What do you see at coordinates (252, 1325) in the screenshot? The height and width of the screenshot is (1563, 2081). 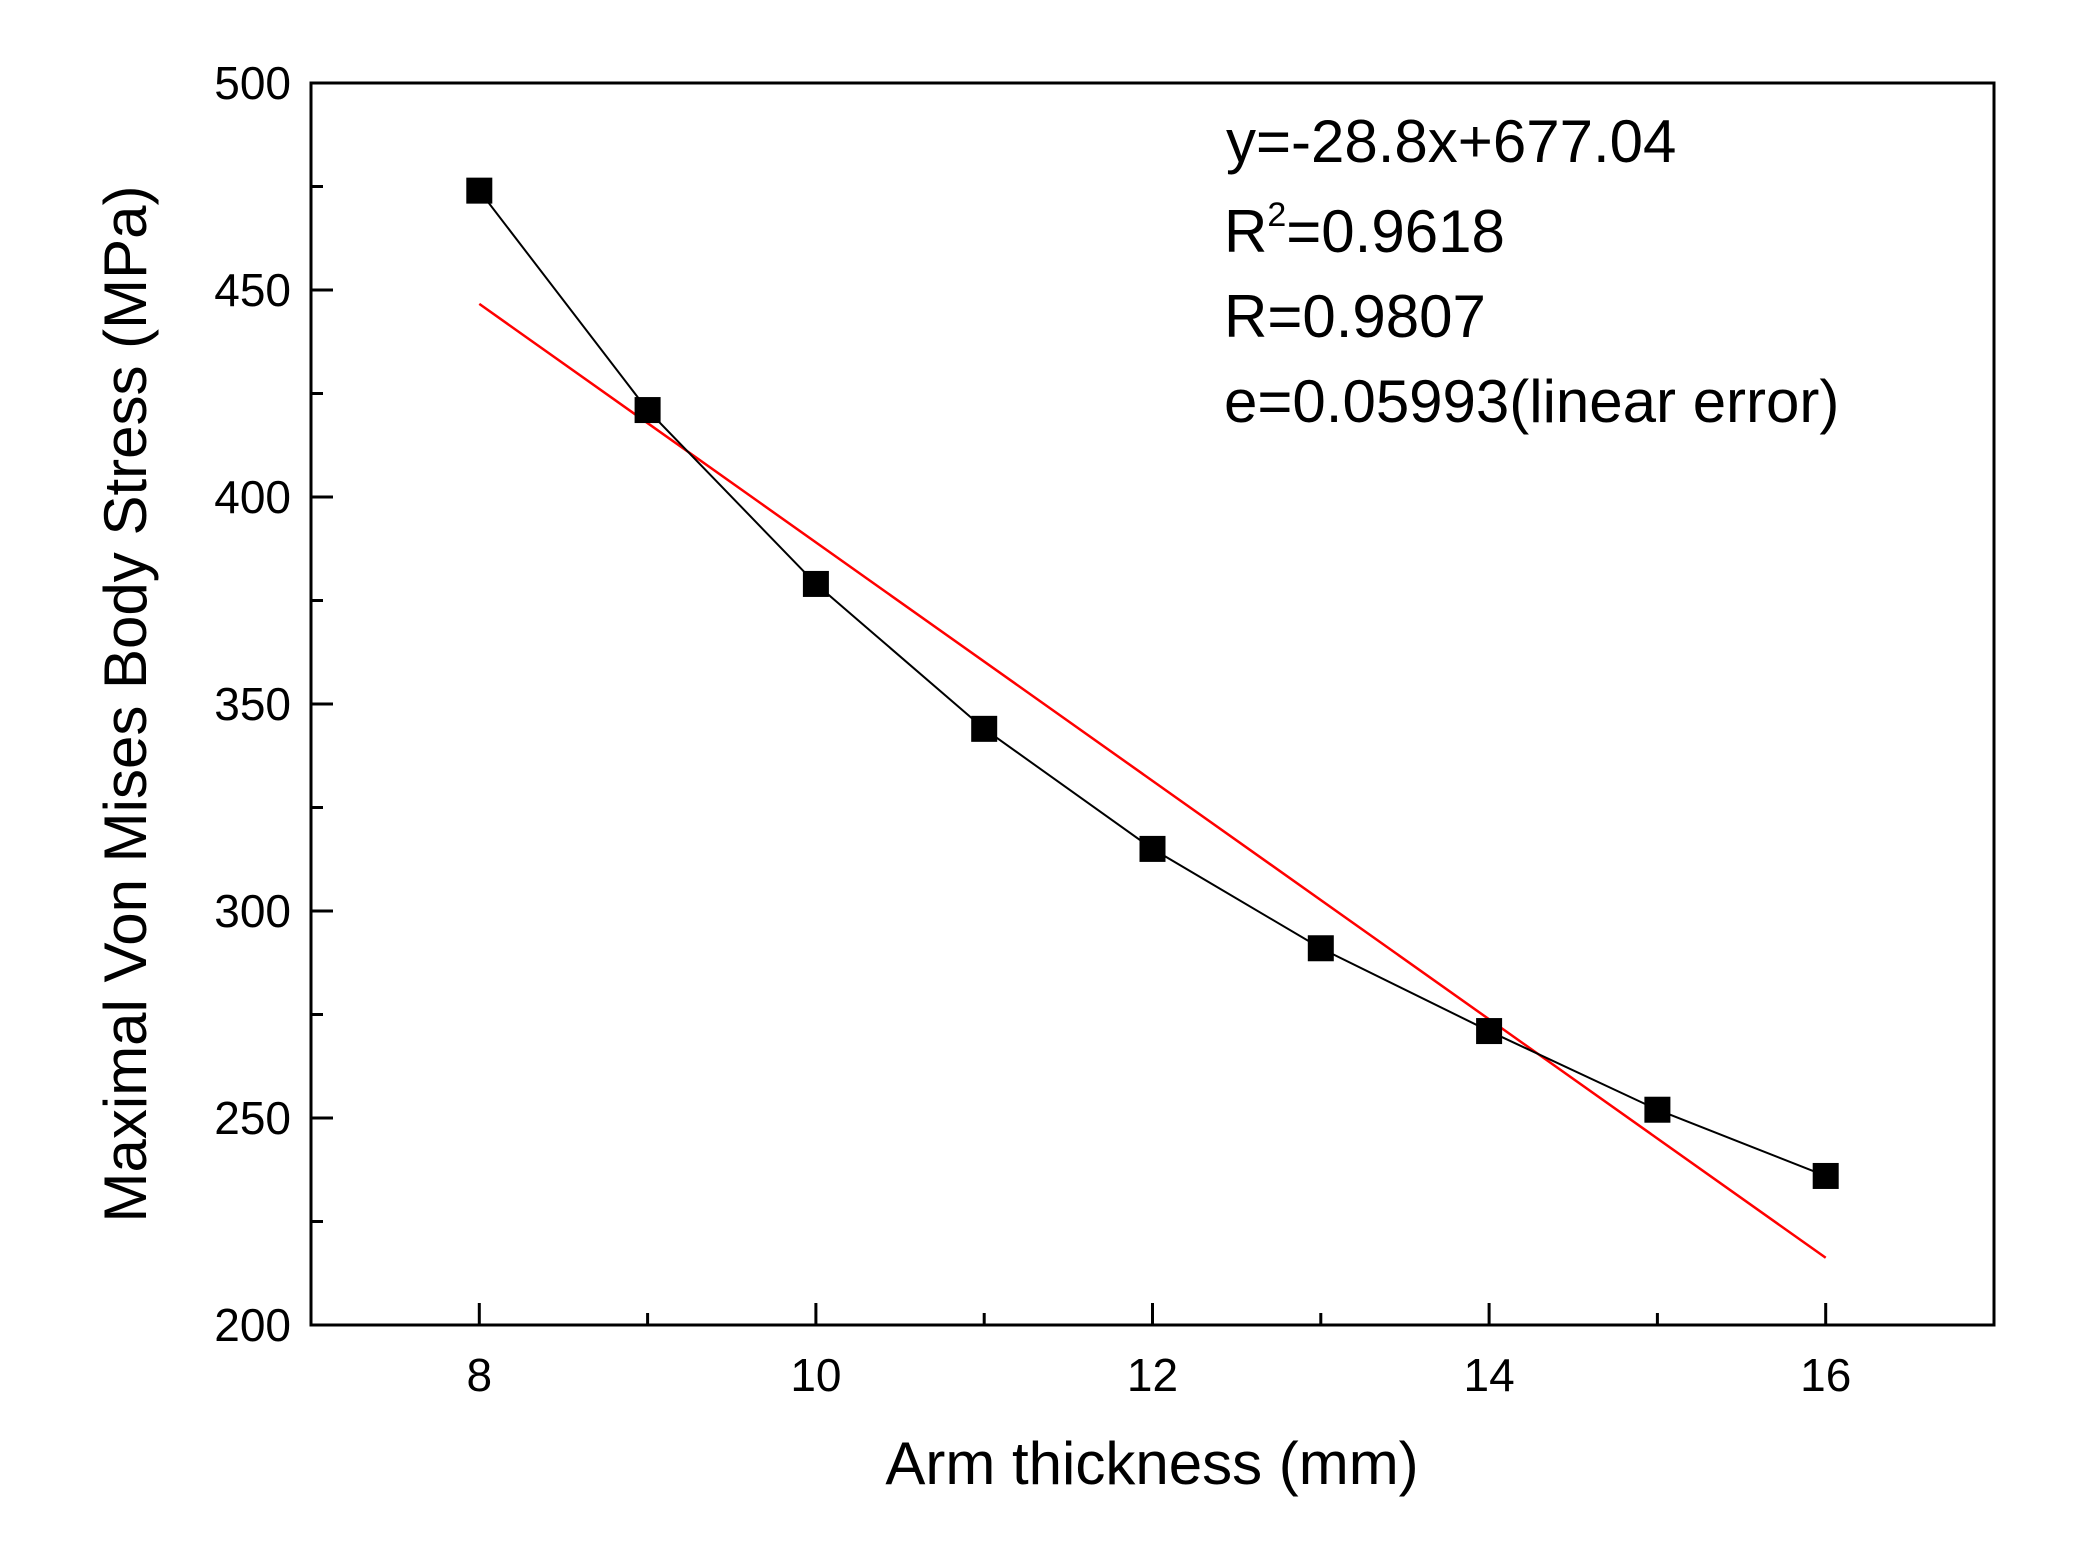 I see `y-tick-label: 200` at bounding box center [252, 1325].